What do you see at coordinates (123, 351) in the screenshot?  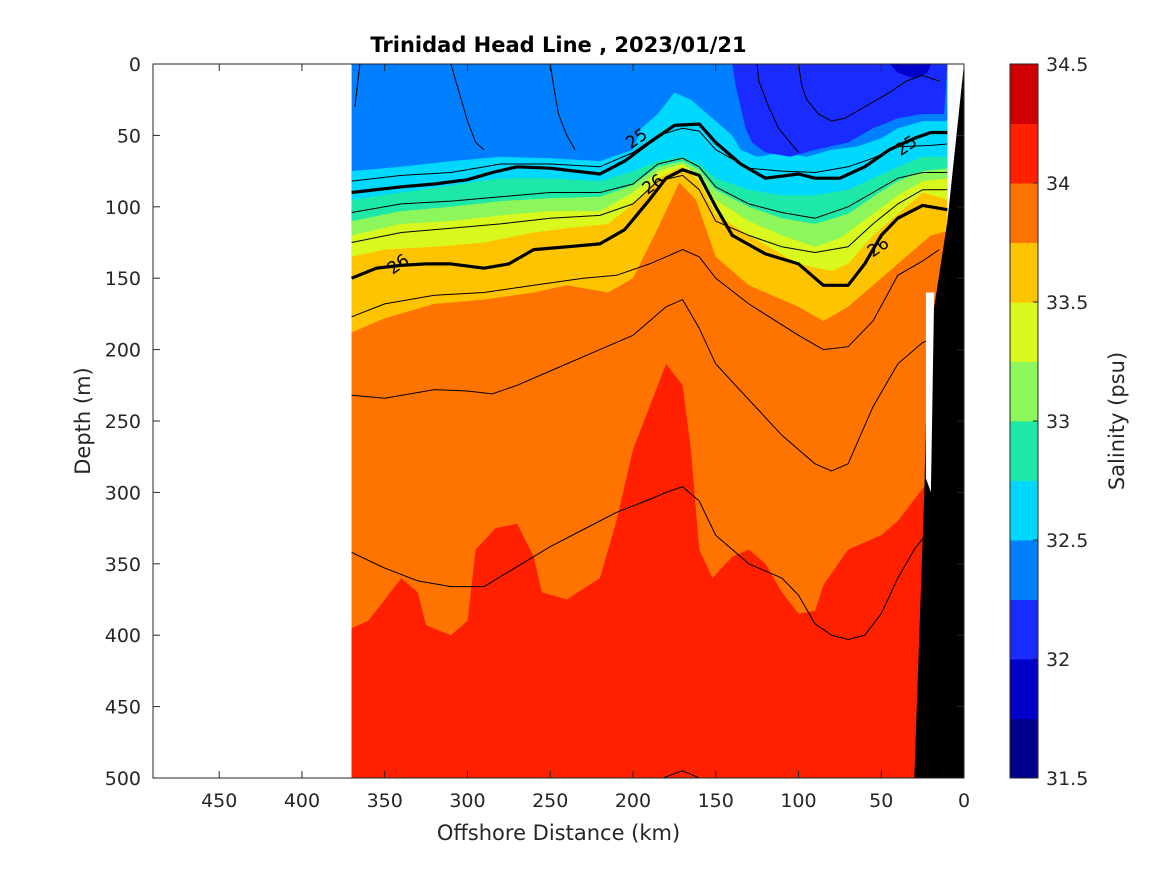 I see `y-tick-label: 200` at bounding box center [123, 351].